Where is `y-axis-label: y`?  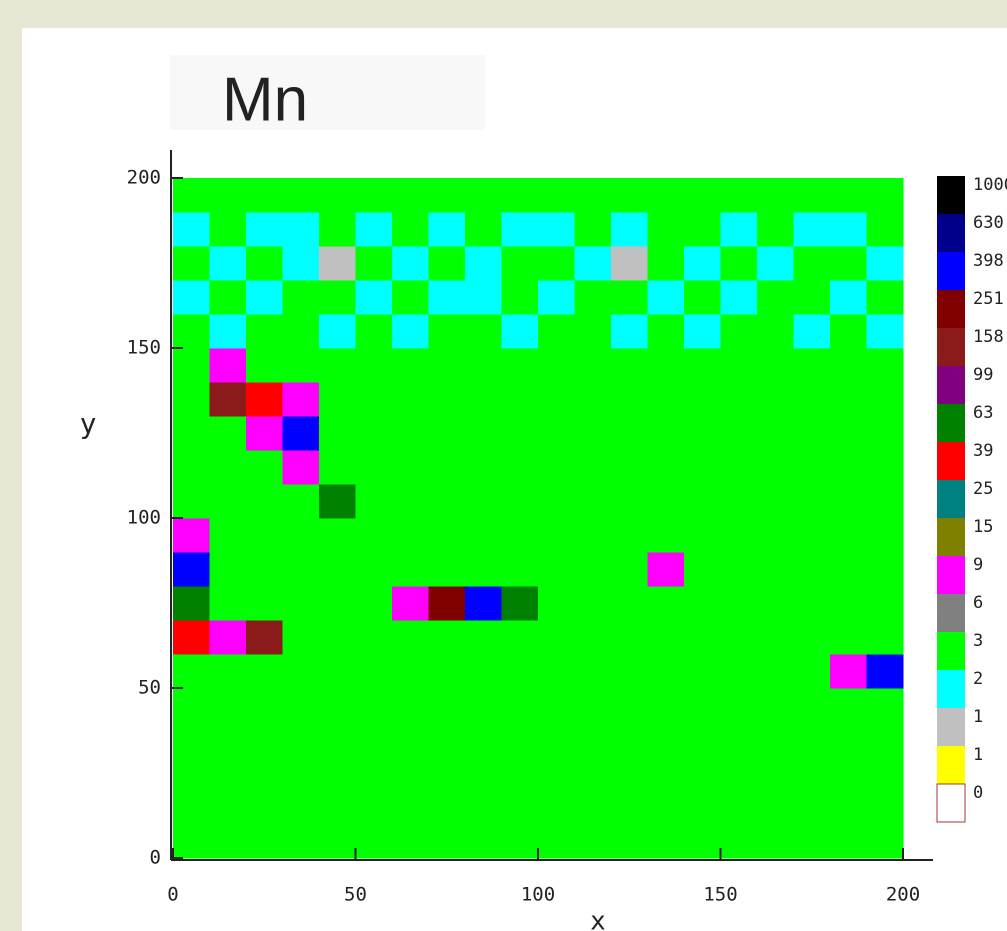 y-axis-label: y is located at coordinates (88, 423).